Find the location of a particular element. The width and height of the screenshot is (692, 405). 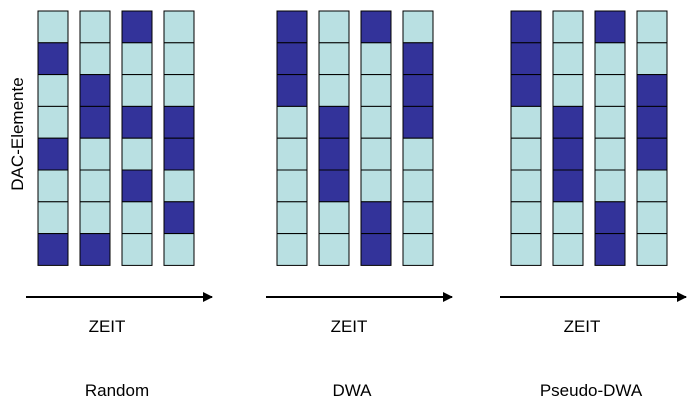

grid-random is located at coordinates (116, 138).